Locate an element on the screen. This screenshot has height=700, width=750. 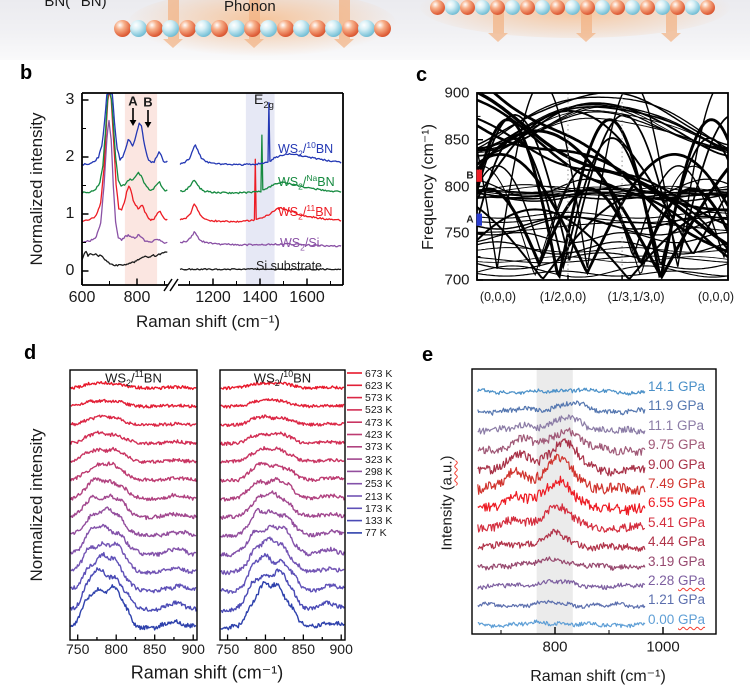
text-segment: E is located at coordinates (259, 99).